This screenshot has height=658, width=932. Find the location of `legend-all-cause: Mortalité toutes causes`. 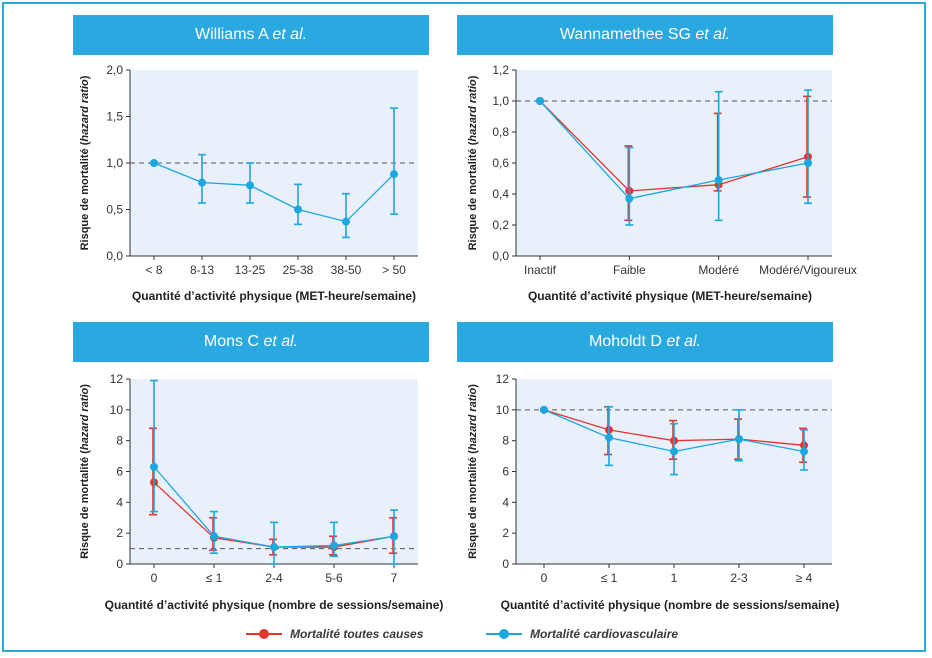

legend-all-cause: Mortalité toutes causes is located at coordinates (346, 634).